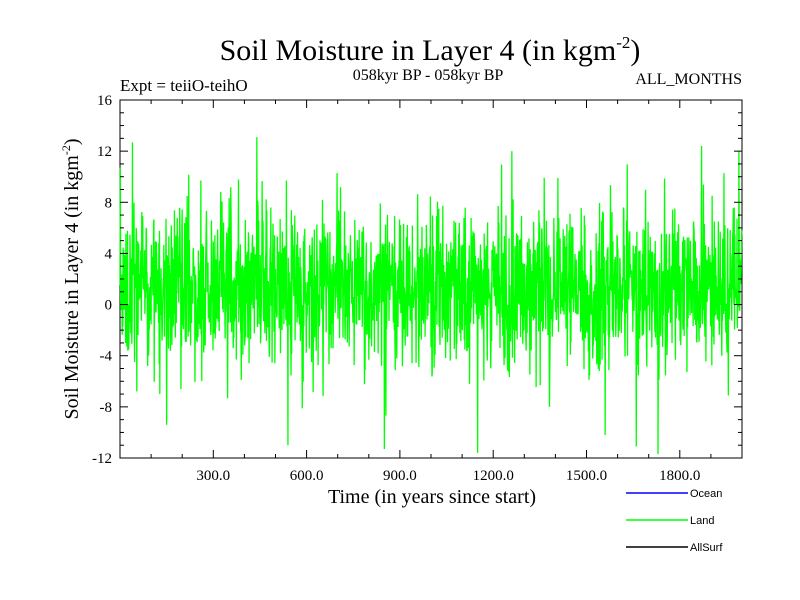 The image size is (800, 600). What do you see at coordinates (106, 408) in the screenshot?
I see `y-tick-label: -8` at bounding box center [106, 408].